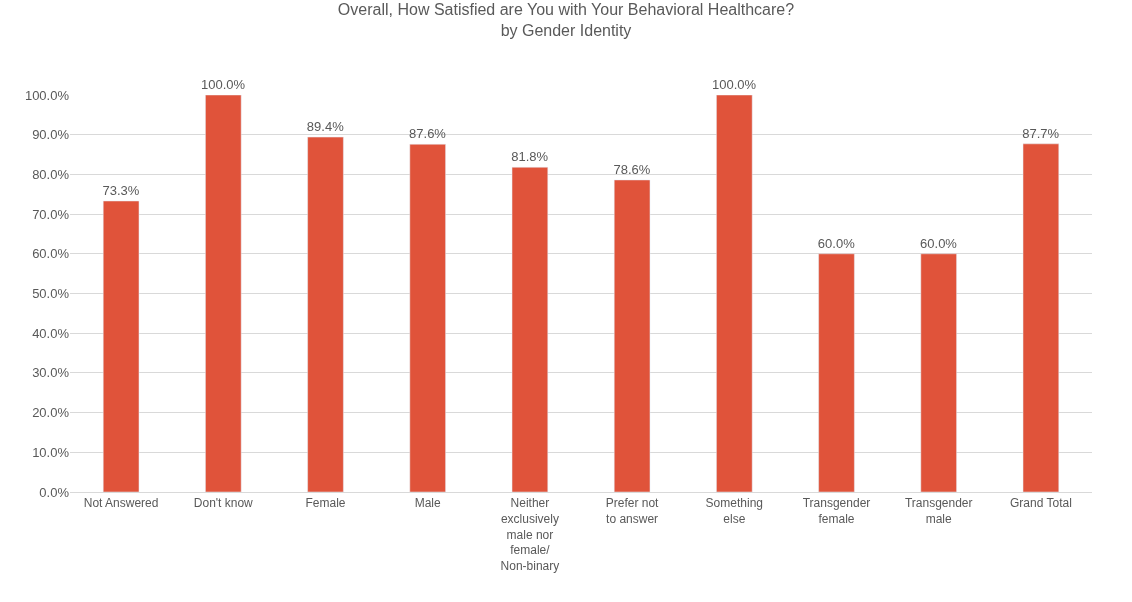 The width and height of the screenshot is (1132, 602). What do you see at coordinates (47, 95) in the screenshot?
I see `y-tick-label: 100.0%` at bounding box center [47, 95].